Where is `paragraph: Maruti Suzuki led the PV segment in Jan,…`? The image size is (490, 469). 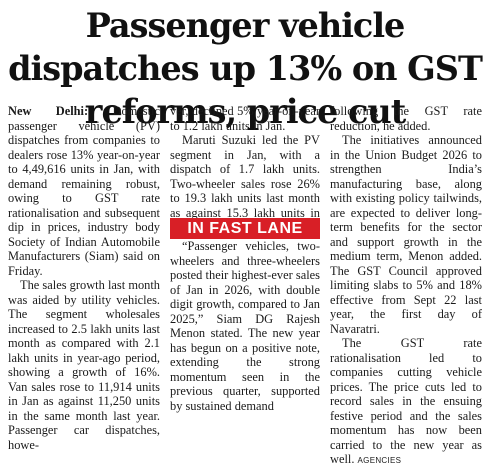 paragraph: Maruti Suzuki led the PV segment in Jan,… is located at coordinates (245, 183).